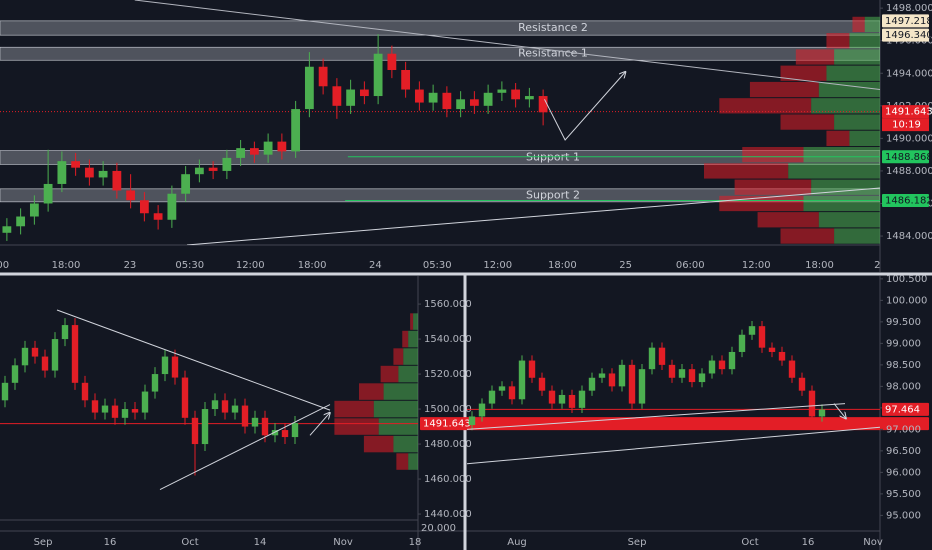 This screenshot has width=932, height=550. What do you see at coordinates (448, 339) in the screenshot?
I see `y-tick-label: 1540.000` at bounding box center [448, 339].